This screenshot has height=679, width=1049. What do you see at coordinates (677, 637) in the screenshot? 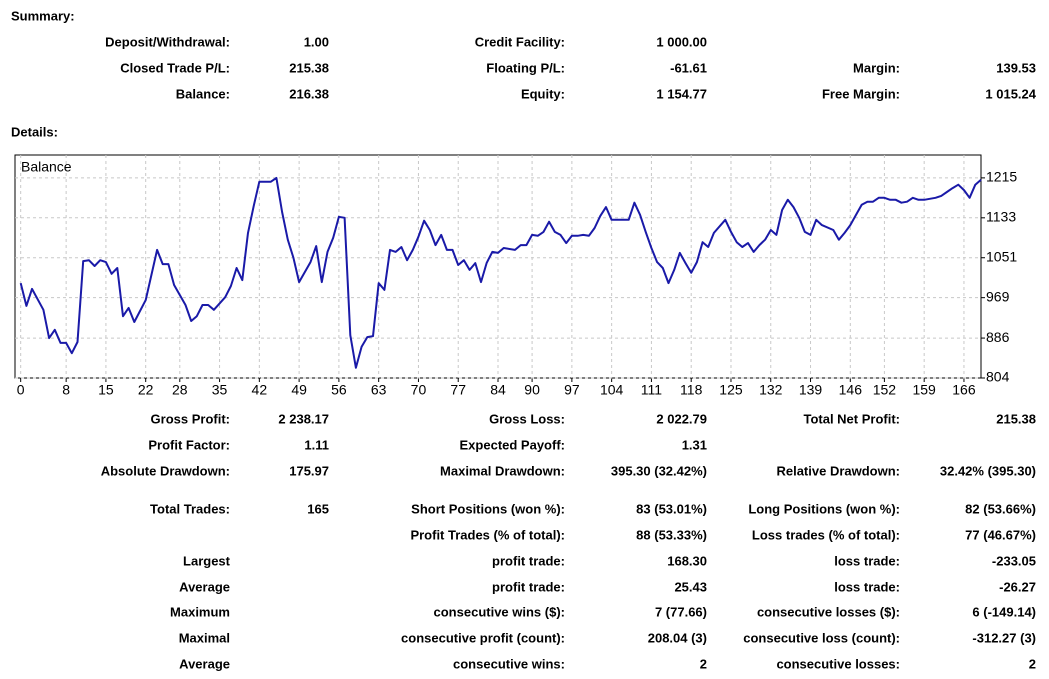
I see `field-value: 208.04 (3)` at bounding box center [677, 637].